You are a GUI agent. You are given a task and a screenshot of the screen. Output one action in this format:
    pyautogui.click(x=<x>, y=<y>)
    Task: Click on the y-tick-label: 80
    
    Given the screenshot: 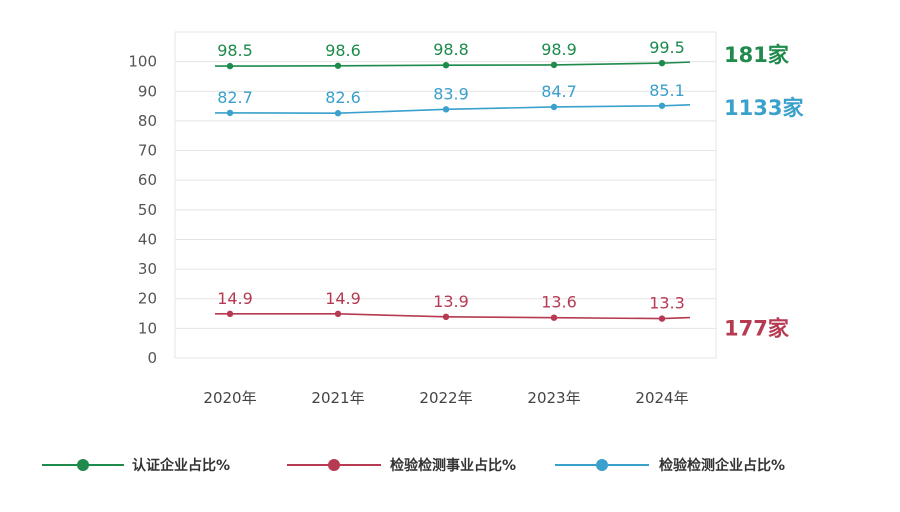 What is the action you would take?
    pyautogui.click(x=147, y=121)
    